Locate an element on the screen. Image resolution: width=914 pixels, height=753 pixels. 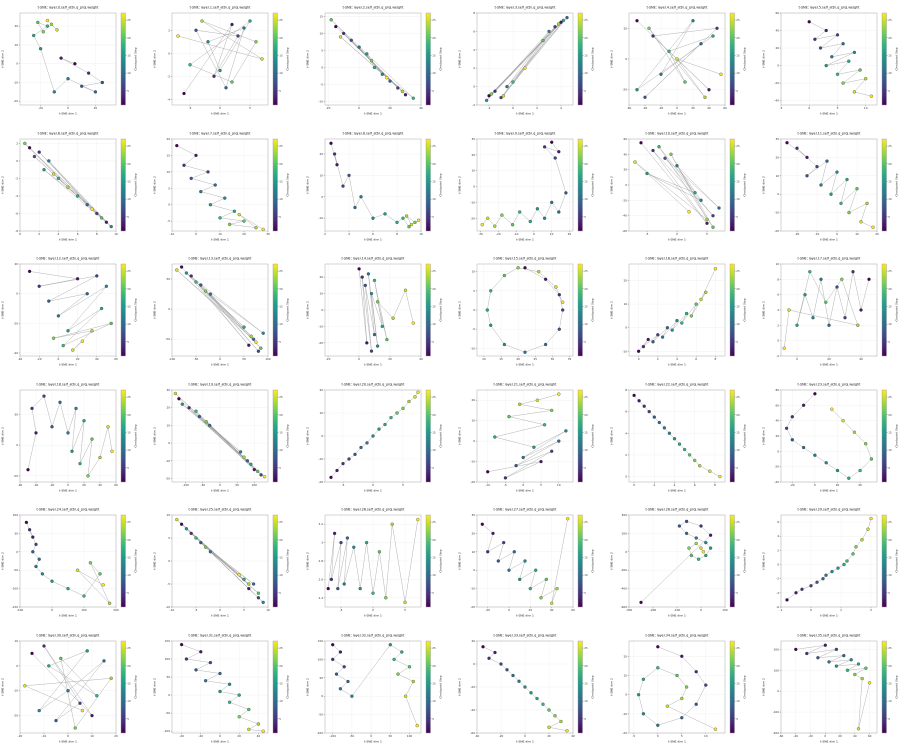
subplot-title: t-SNE: layer.12.self_attn.q_proj.weight is located at coordinates (69, 259).